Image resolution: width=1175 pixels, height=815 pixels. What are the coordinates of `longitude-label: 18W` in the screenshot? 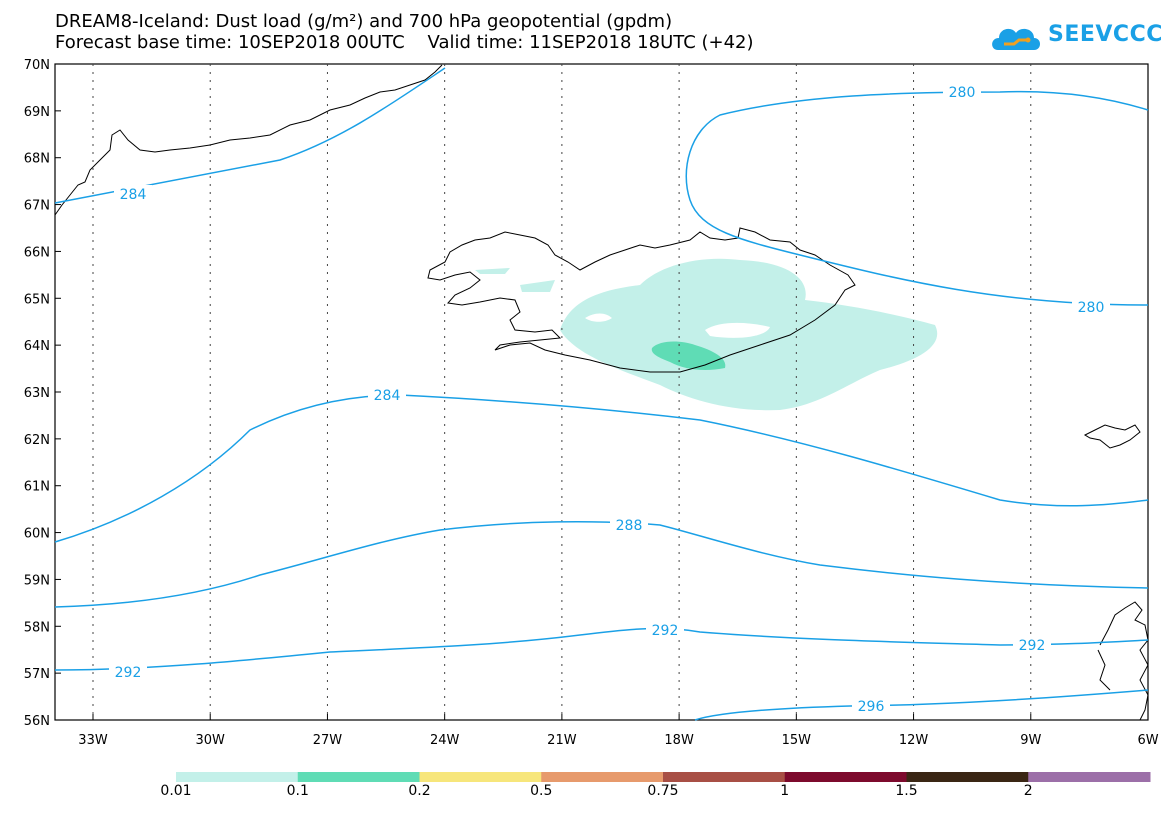 It's located at (679, 740).